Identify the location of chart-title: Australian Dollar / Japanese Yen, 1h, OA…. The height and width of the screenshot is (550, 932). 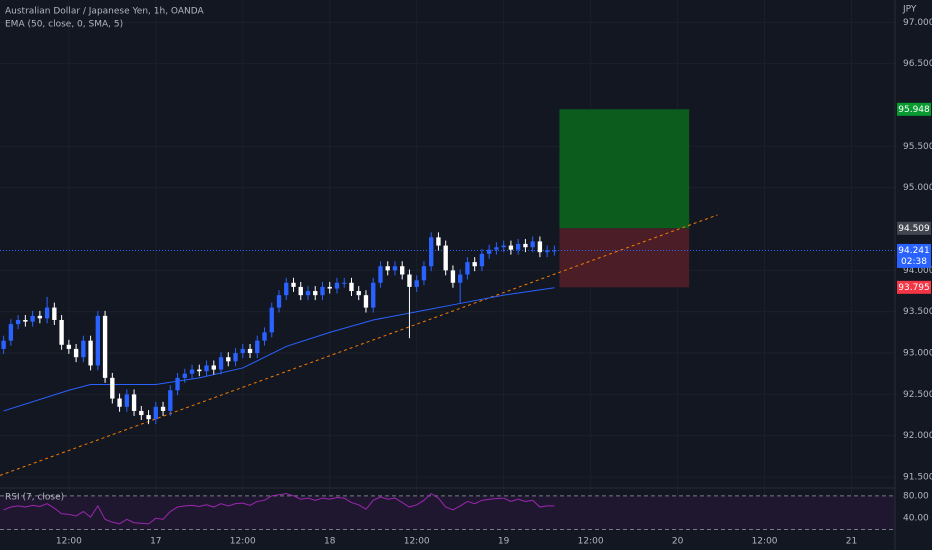
(105, 12).